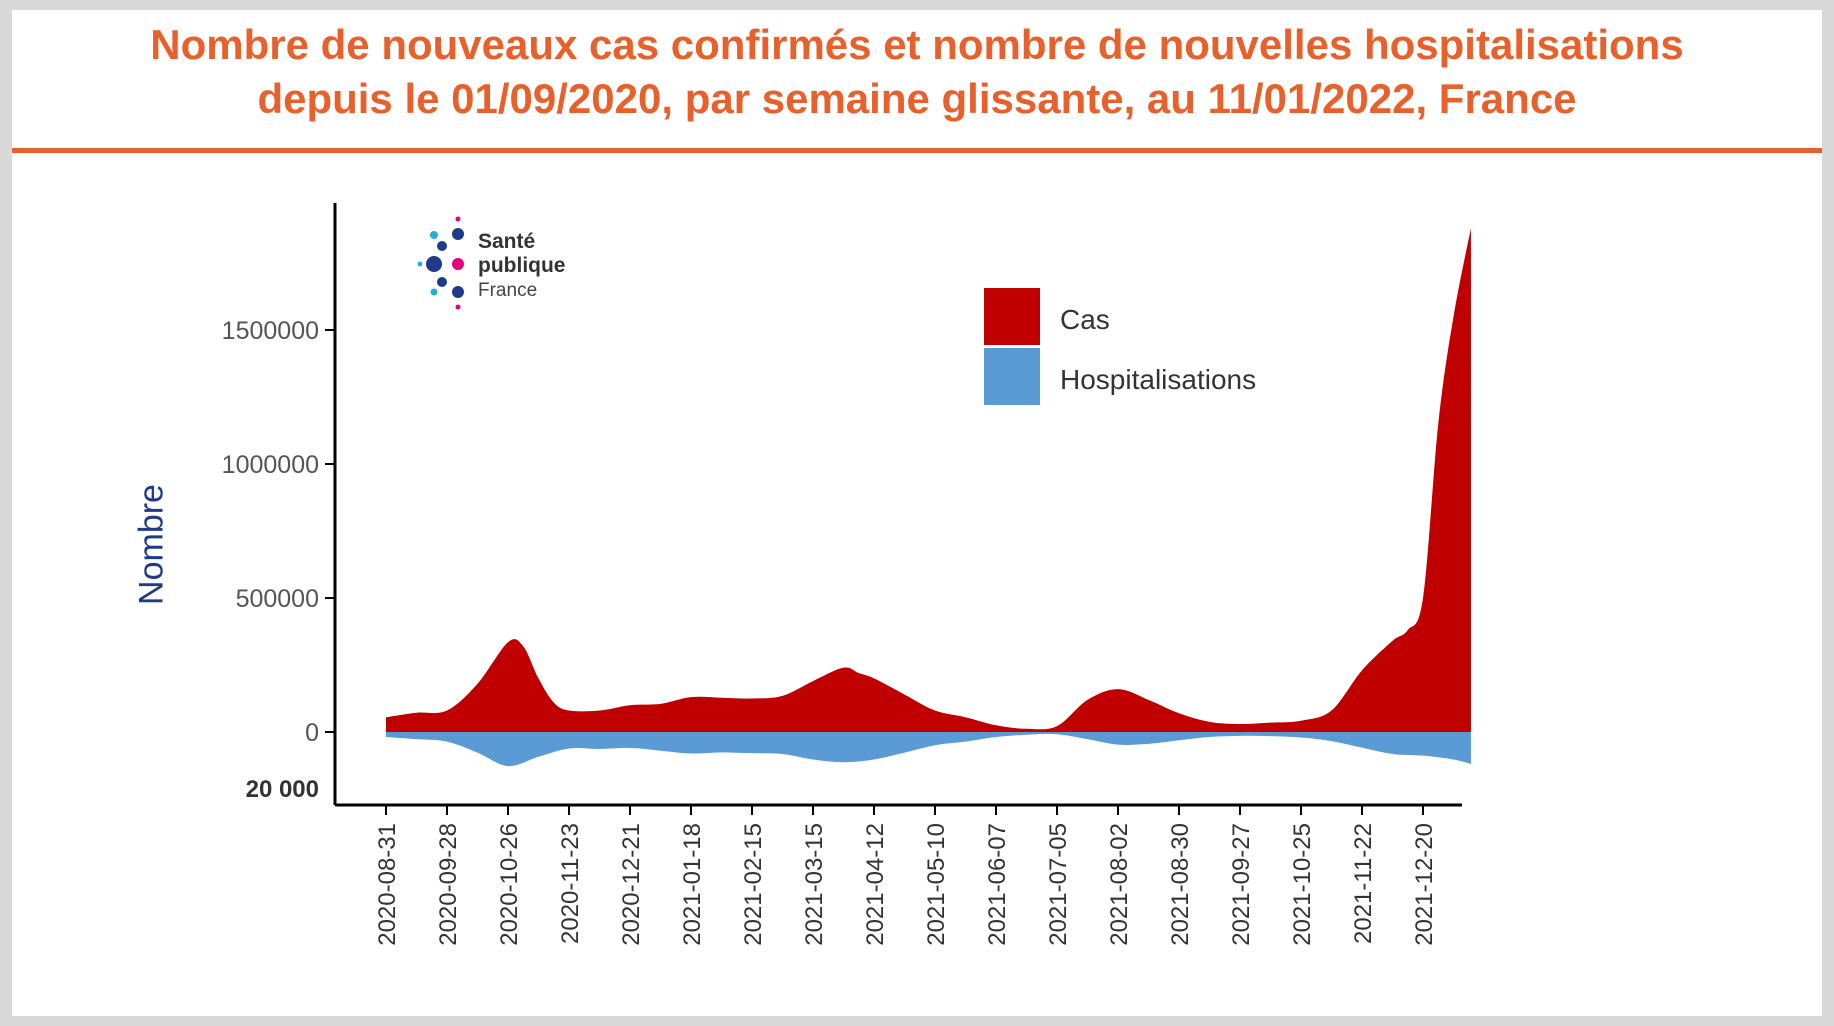 The image size is (1834, 1026). I want to click on hospitalisations-area, so click(928, 749).